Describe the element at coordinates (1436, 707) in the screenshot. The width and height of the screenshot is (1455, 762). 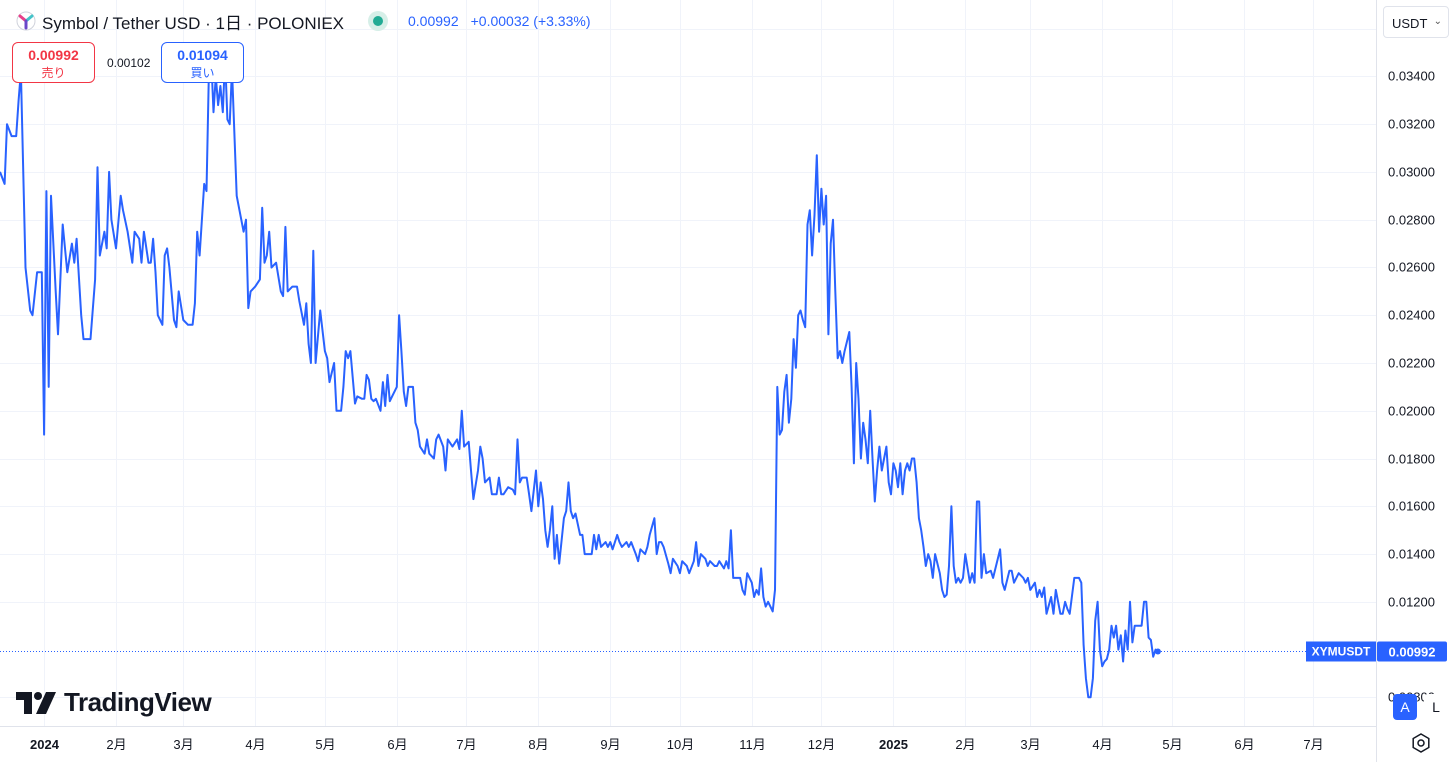
I see `log-scale-button: L` at that location.